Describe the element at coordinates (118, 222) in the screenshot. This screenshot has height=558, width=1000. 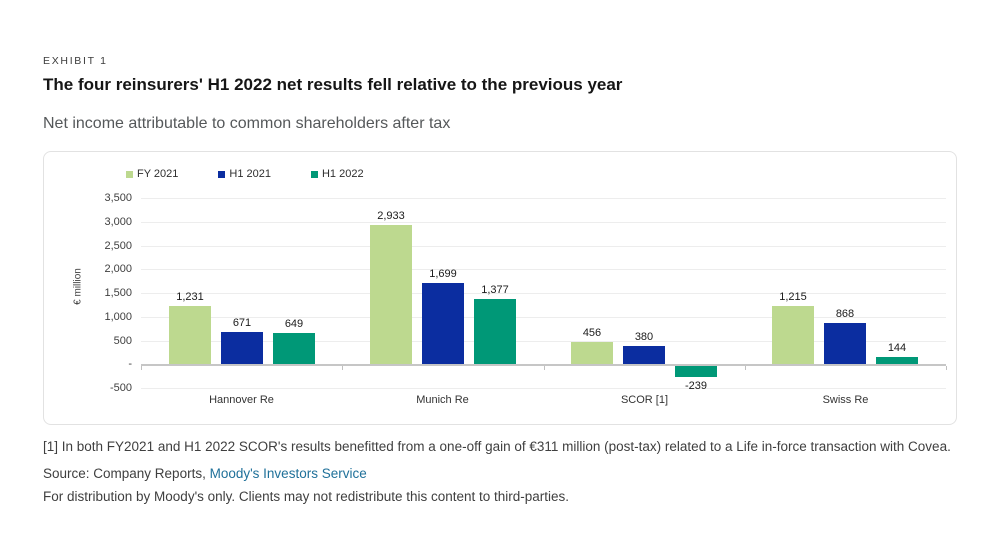
I see `y-tick-label: 3,000` at that location.